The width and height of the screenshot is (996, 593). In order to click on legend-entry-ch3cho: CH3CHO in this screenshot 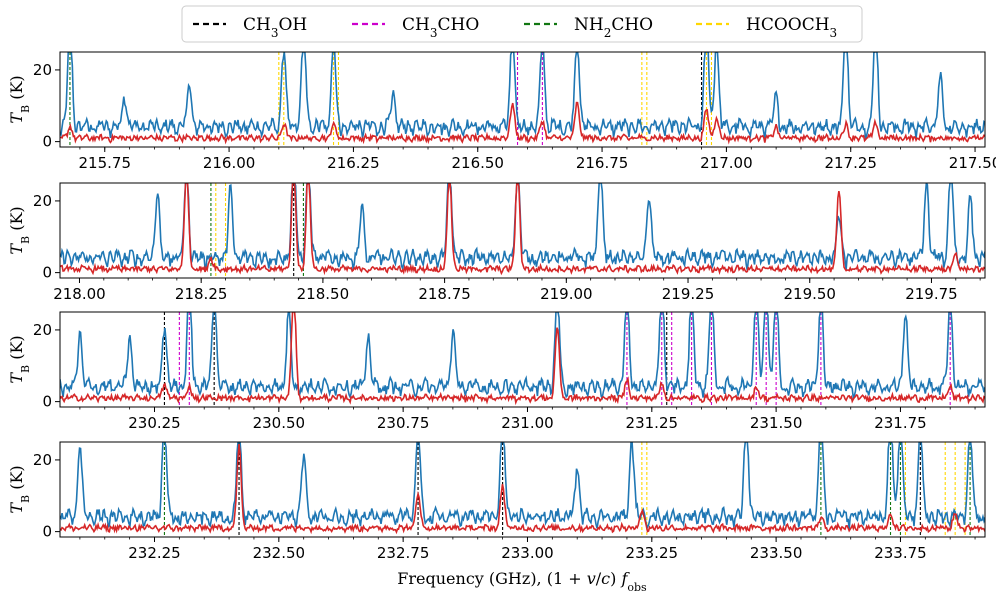, I will do `click(415, 27)`.